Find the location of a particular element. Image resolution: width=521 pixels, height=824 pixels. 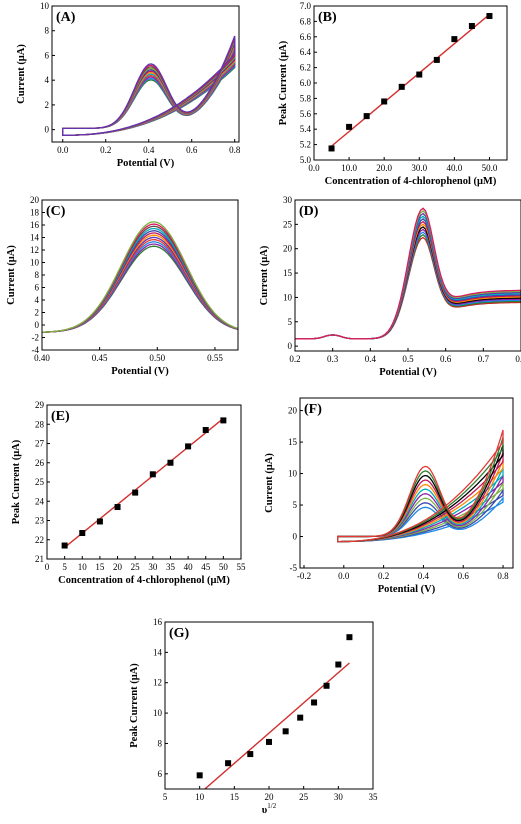

x-tick-label: 0.45 is located at coordinates (100, 358).